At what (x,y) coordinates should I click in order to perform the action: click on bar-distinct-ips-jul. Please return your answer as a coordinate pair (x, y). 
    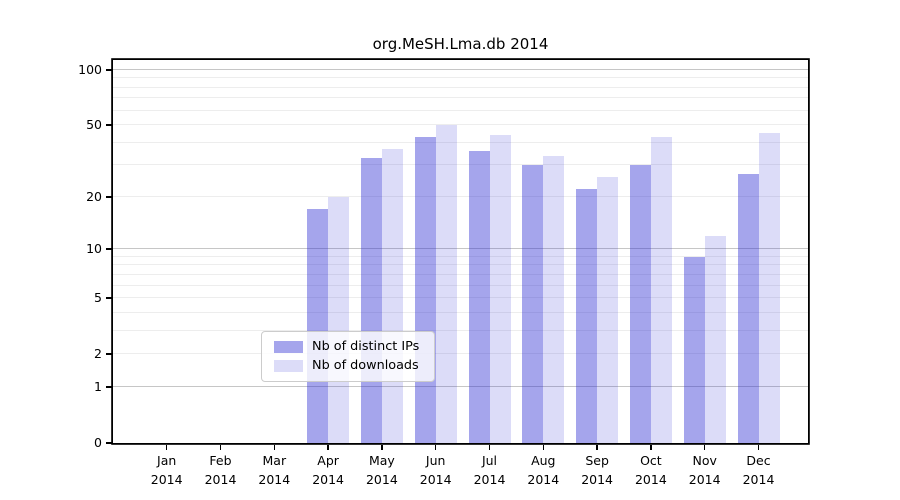
    Looking at the image, I should click on (479, 297).